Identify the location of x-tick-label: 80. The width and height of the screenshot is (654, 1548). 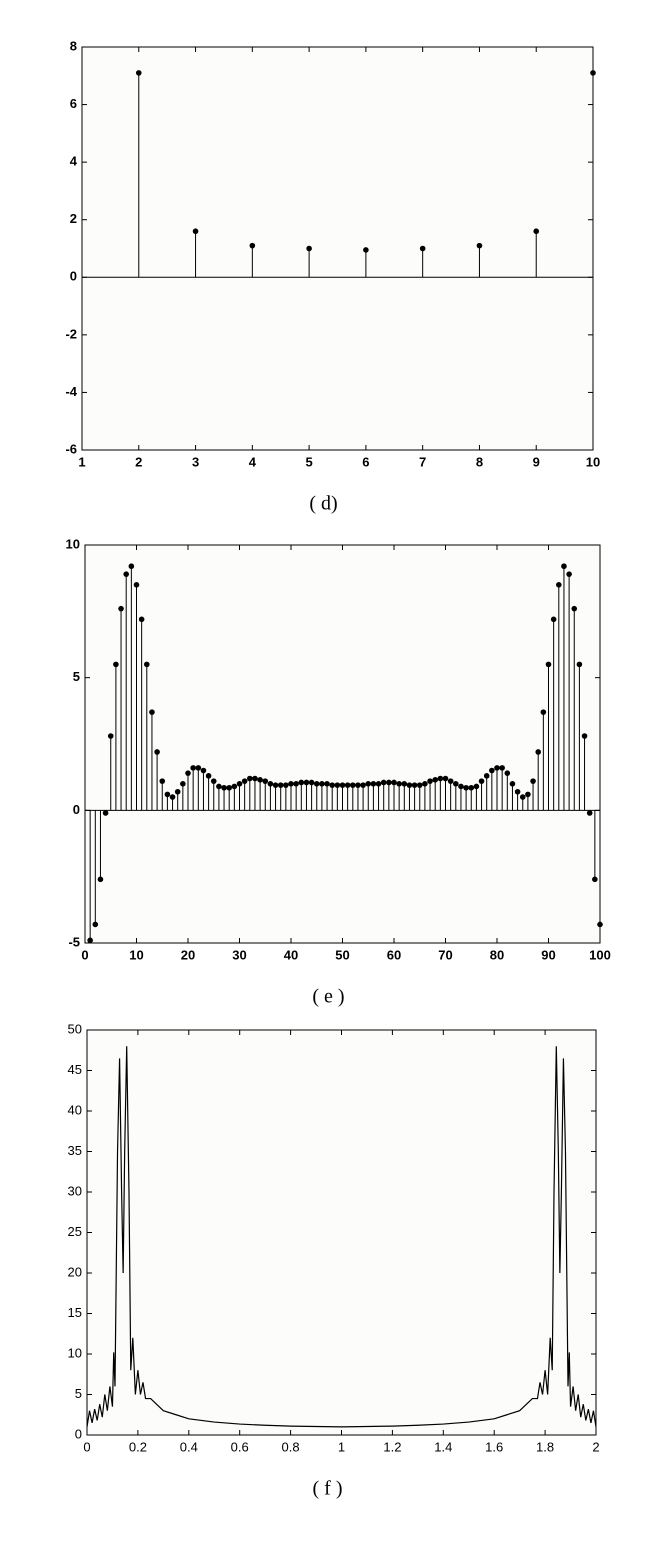
(497, 954).